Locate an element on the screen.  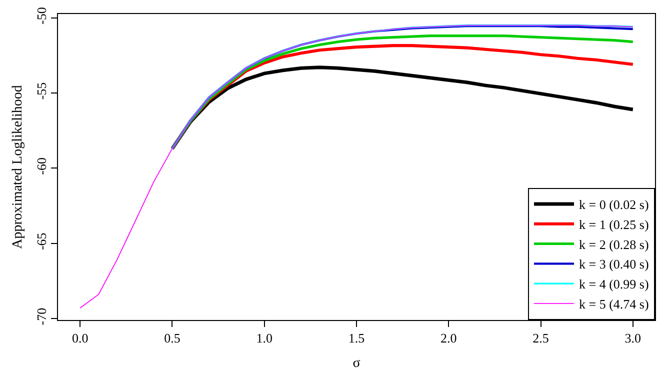
x-tick-label: 2.5 is located at coordinates (540, 338).